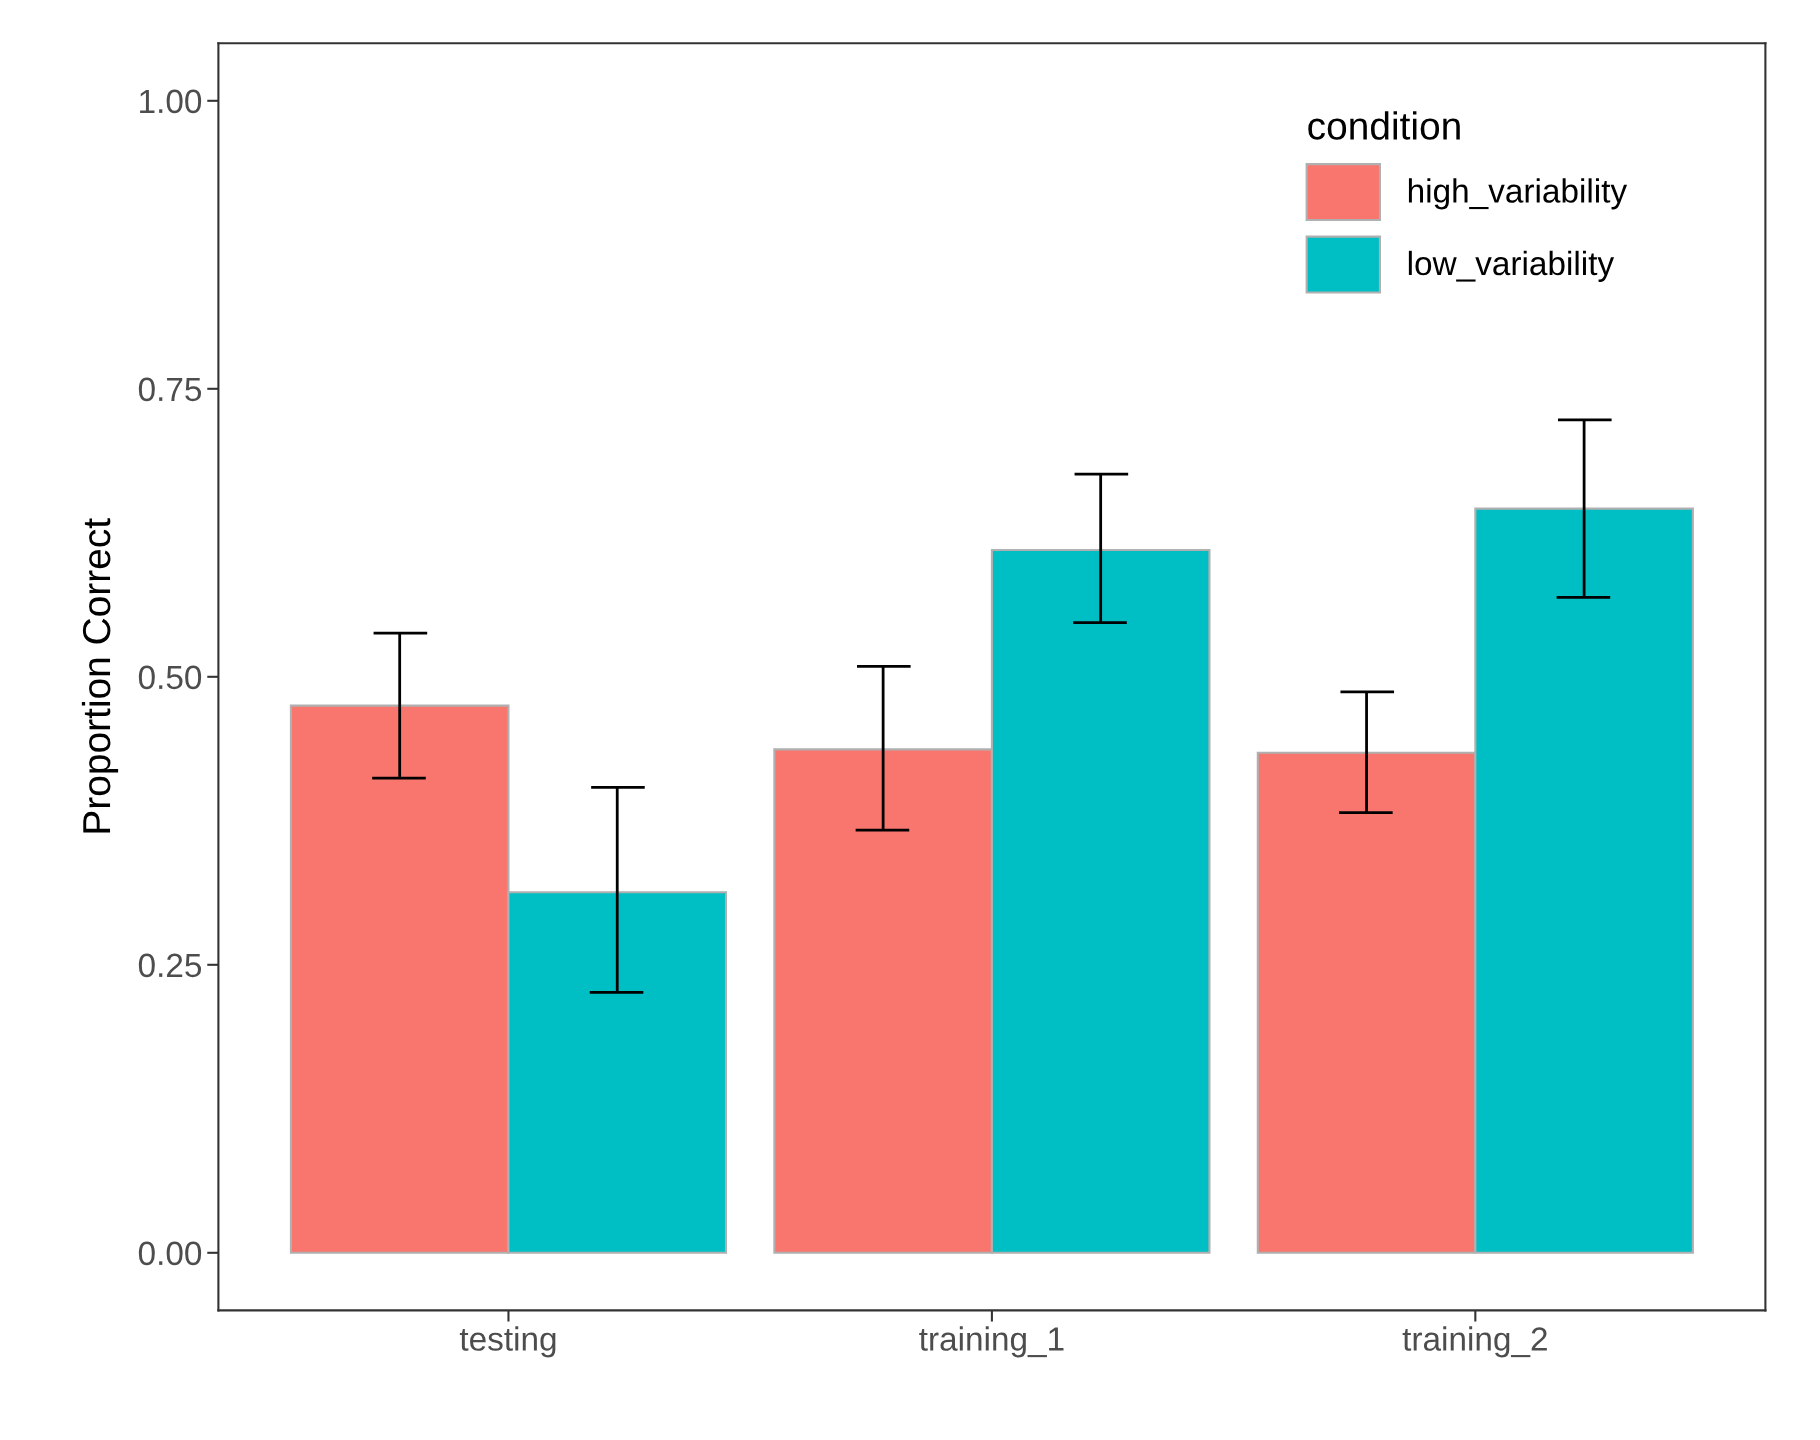 The width and height of the screenshot is (1820, 1440). I want to click on y-tick-label: 0.50, so click(170, 677).